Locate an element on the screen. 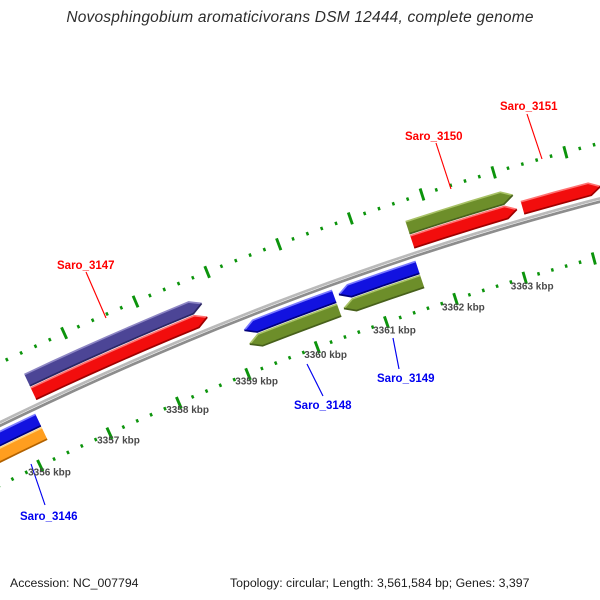 This screenshot has width=600, height=600. gene-label-Saro_3146: Saro_3146 is located at coordinates (49, 517).